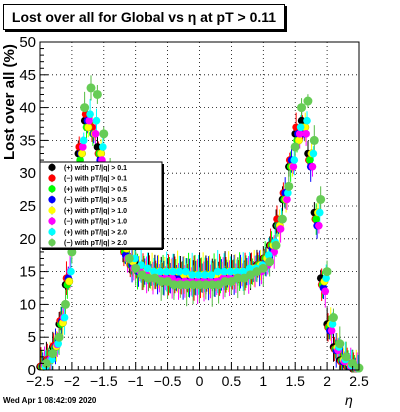  What do you see at coordinates (27, 304) in the screenshot?
I see `y-tick-label: 10` at bounding box center [27, 304].